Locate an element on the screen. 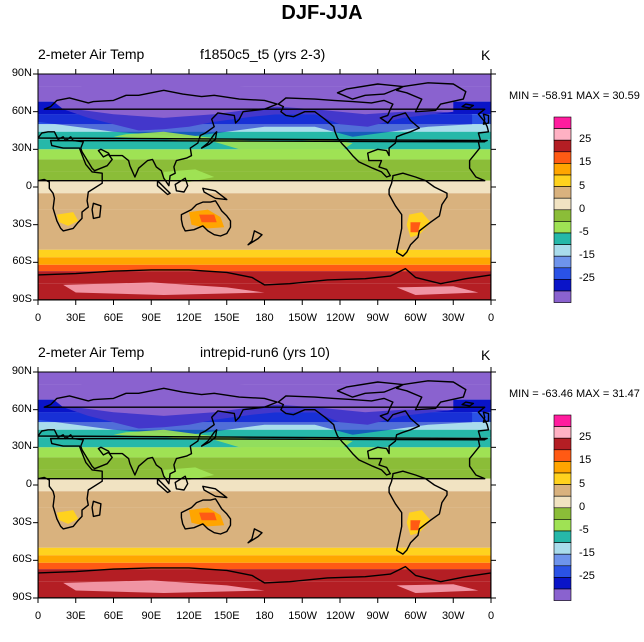 This screenshot has width=644, height=642. x-tick-label: 90W is located at coordinates (378, 616).